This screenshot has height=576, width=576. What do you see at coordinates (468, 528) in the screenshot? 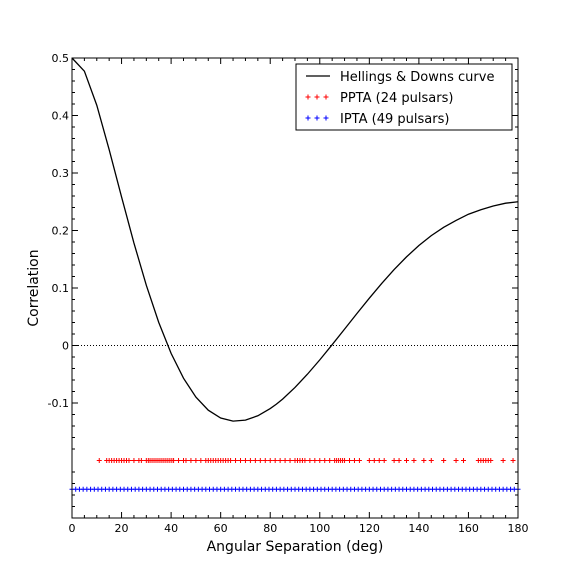
I see `x-tick-label: 160` at bounding box center [468, 528].